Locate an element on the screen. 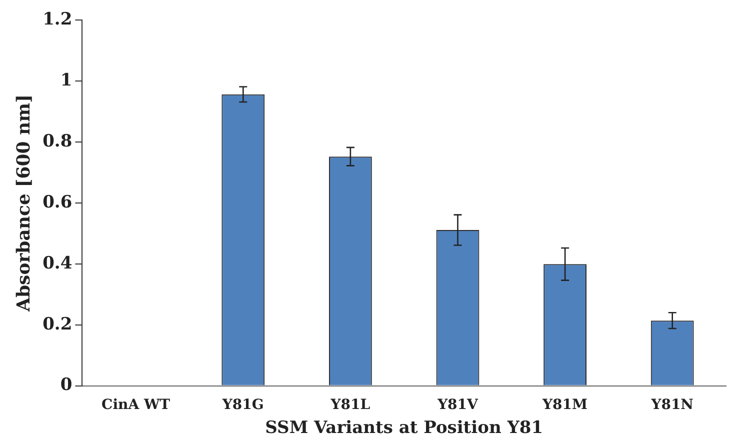 The height and width of the screenshot is (446, 746). y-axis-title: Absorbance [600 nm] is located at coordinates (23, 203).